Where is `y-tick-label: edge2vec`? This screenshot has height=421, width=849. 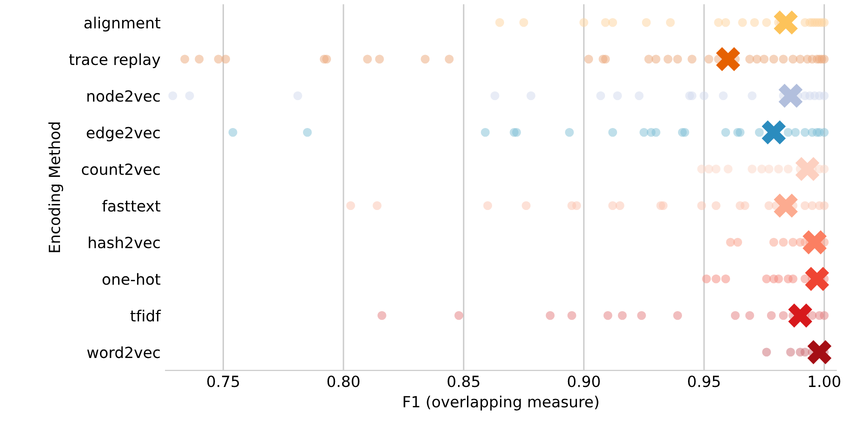 y-tick-label: edge2vec is located at coordinates (123, 134).